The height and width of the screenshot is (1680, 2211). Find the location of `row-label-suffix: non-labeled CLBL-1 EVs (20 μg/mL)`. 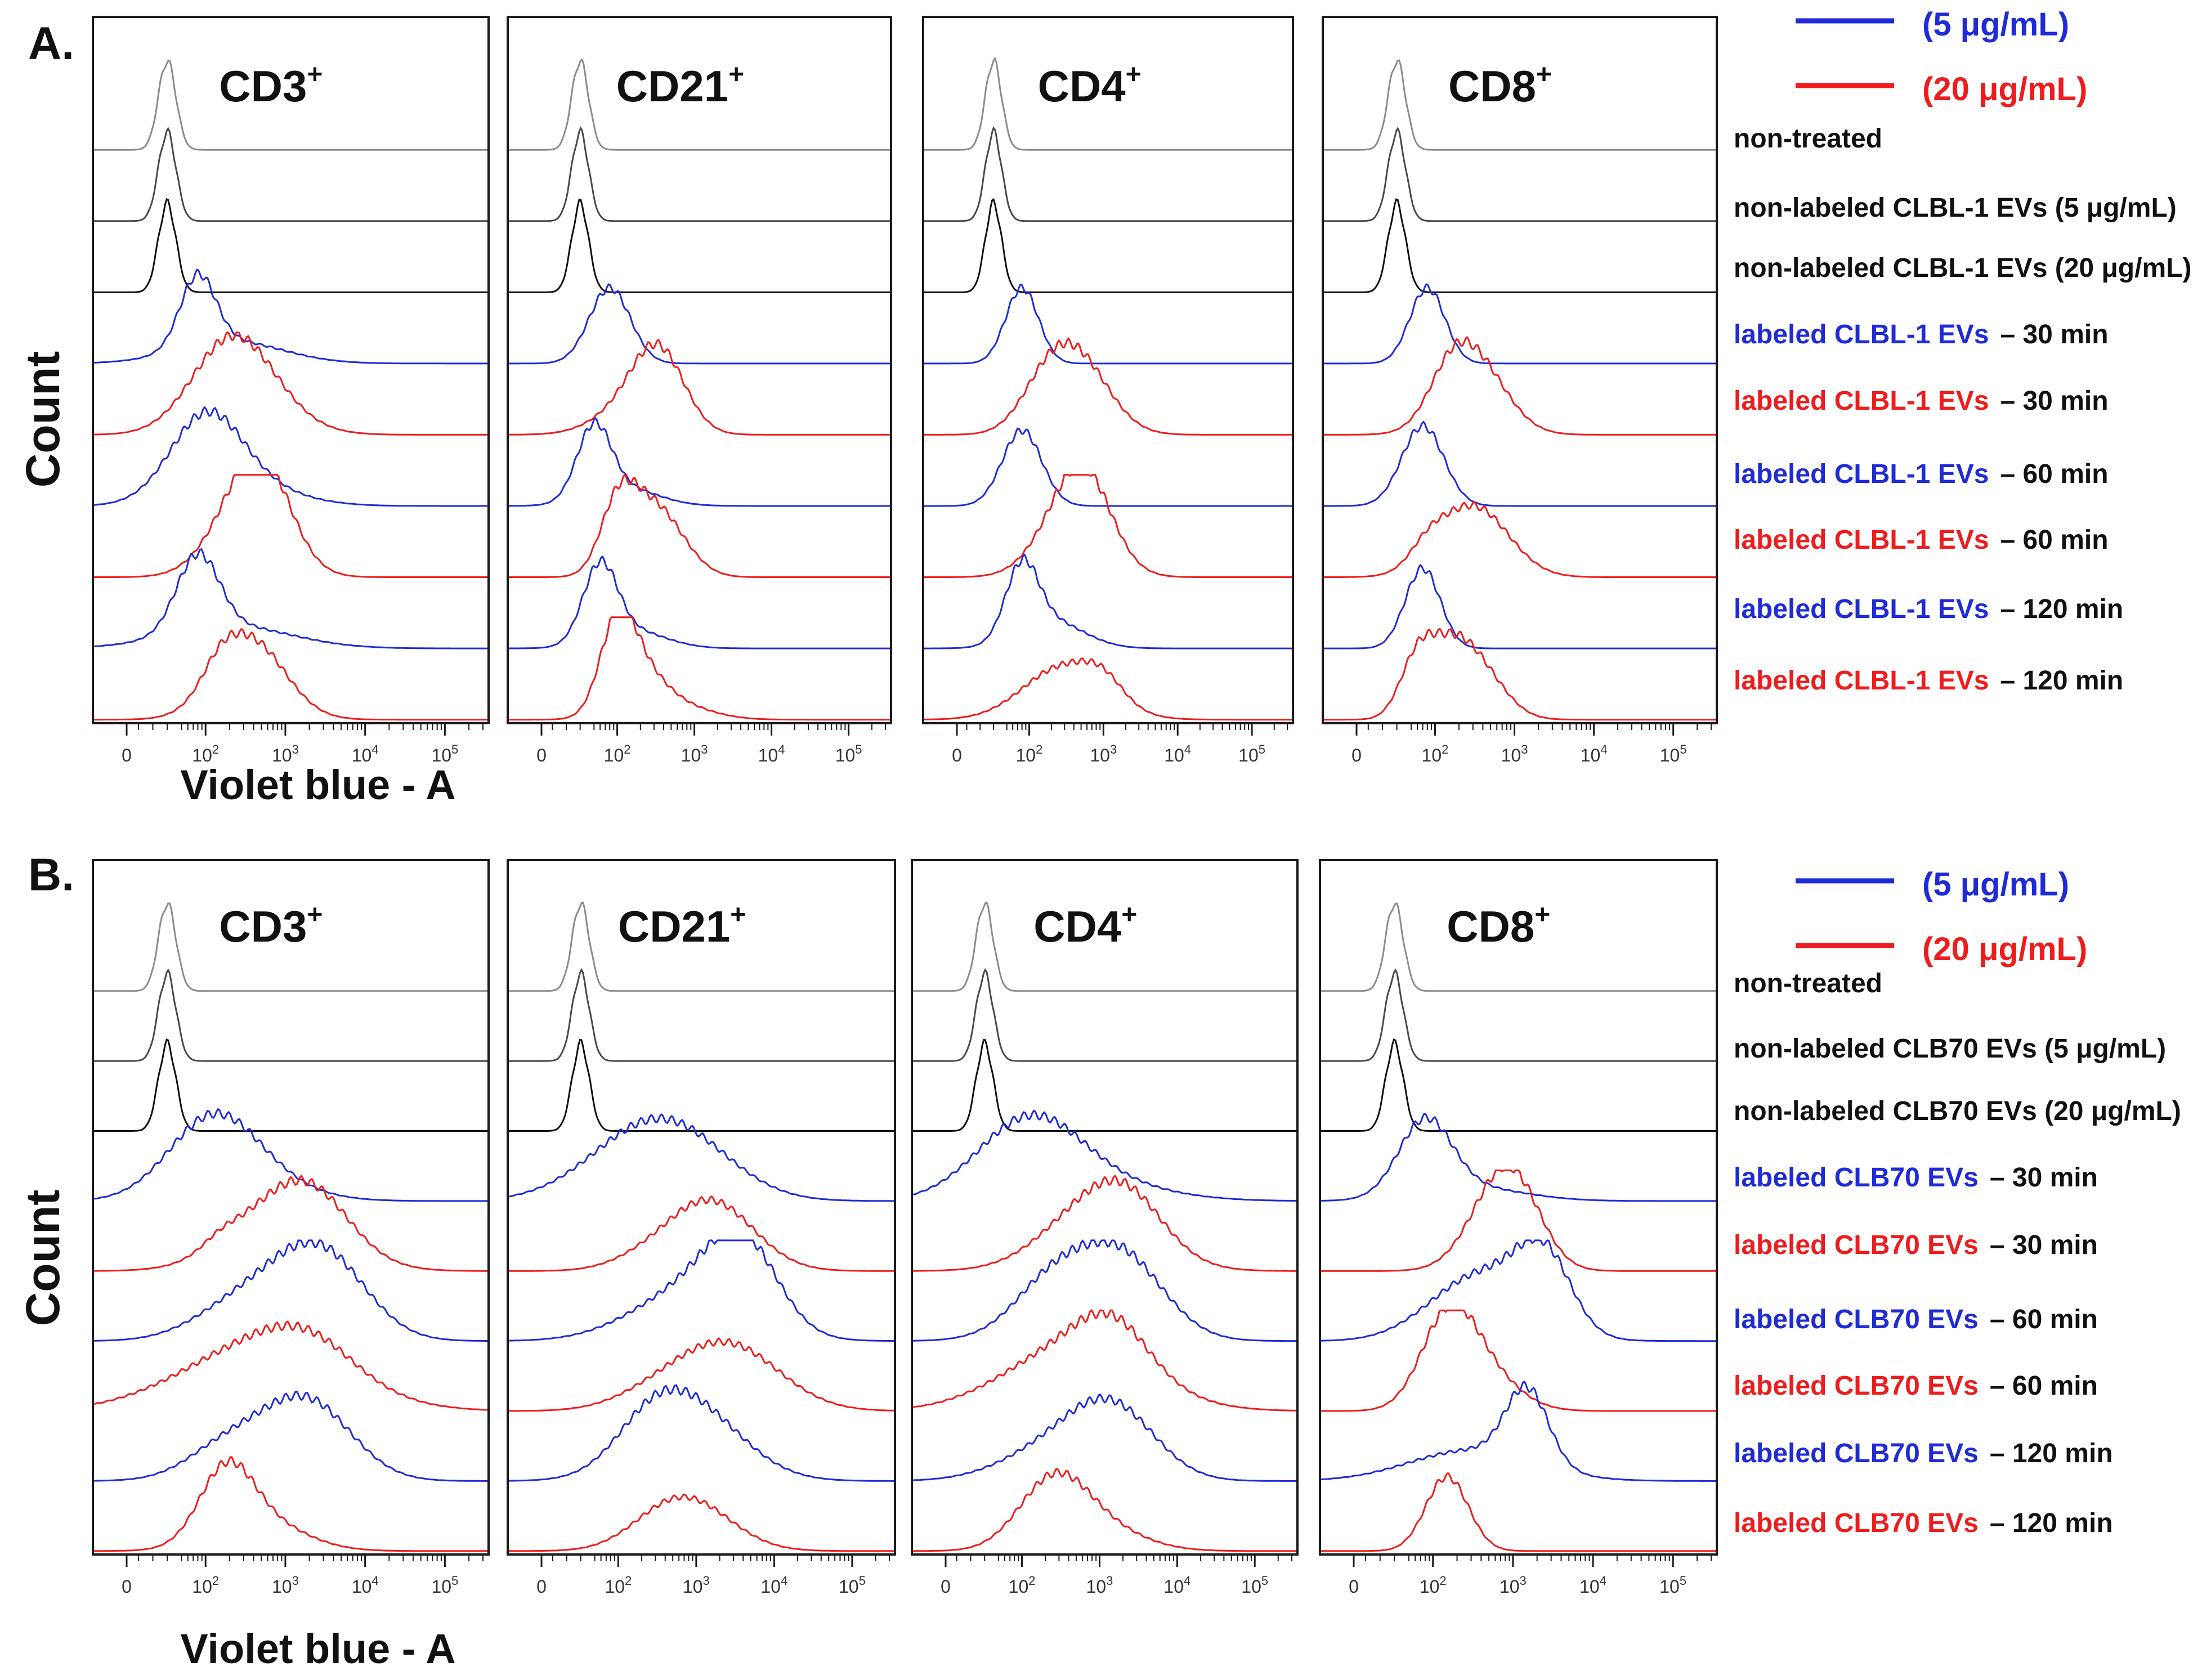

row-label-suffix: non-labeled CLBL-1 EVs (20 μg/mL) is located at coordinates (1962, 268).